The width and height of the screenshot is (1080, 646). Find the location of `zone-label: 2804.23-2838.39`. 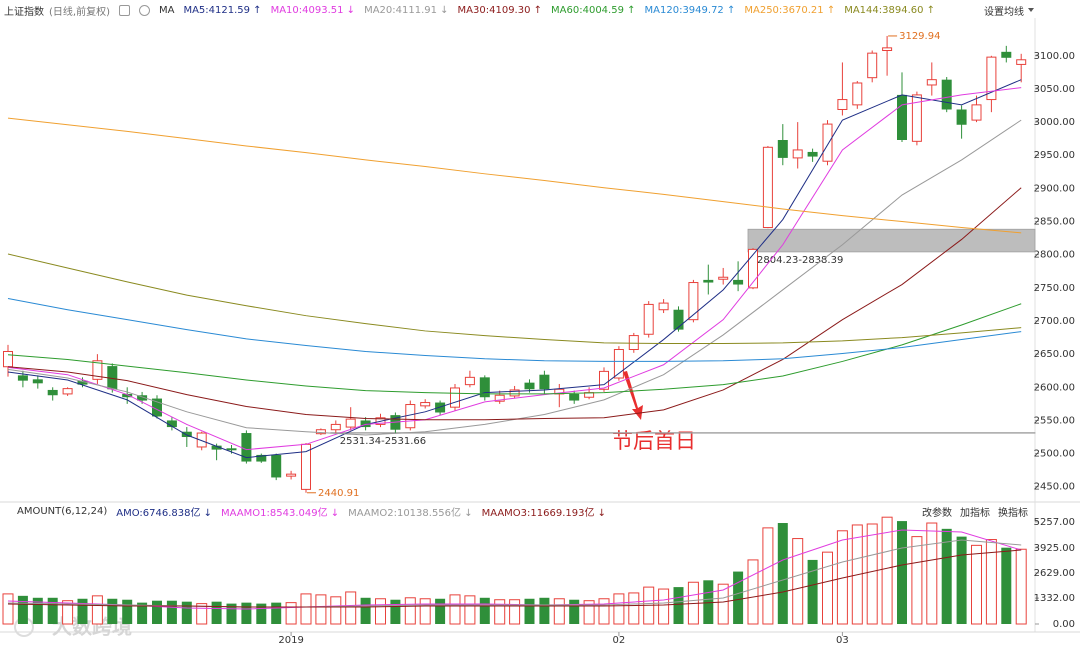

zone-label: 2804.23-2838.39 is located at coordinates (800, 260).